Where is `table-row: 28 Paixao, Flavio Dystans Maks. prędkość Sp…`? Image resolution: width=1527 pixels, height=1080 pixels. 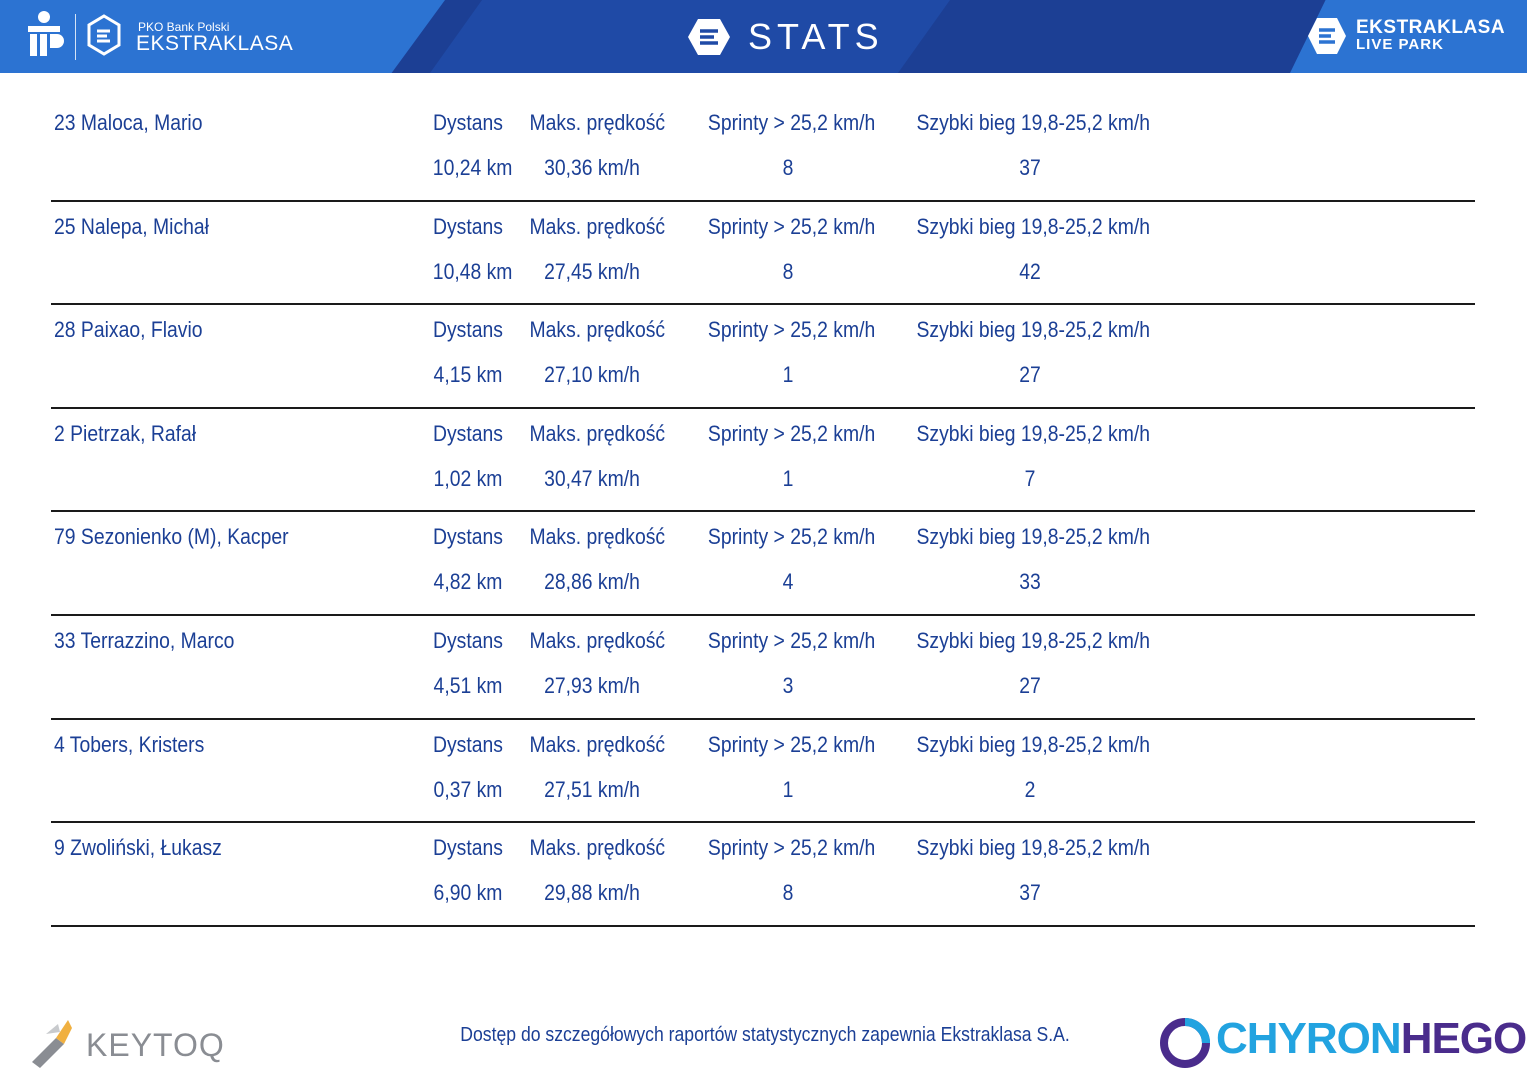 table-row: 28 Paixao, Flavio Dystans Maks. prędkość Sp… is located at coordinates (763, 357).